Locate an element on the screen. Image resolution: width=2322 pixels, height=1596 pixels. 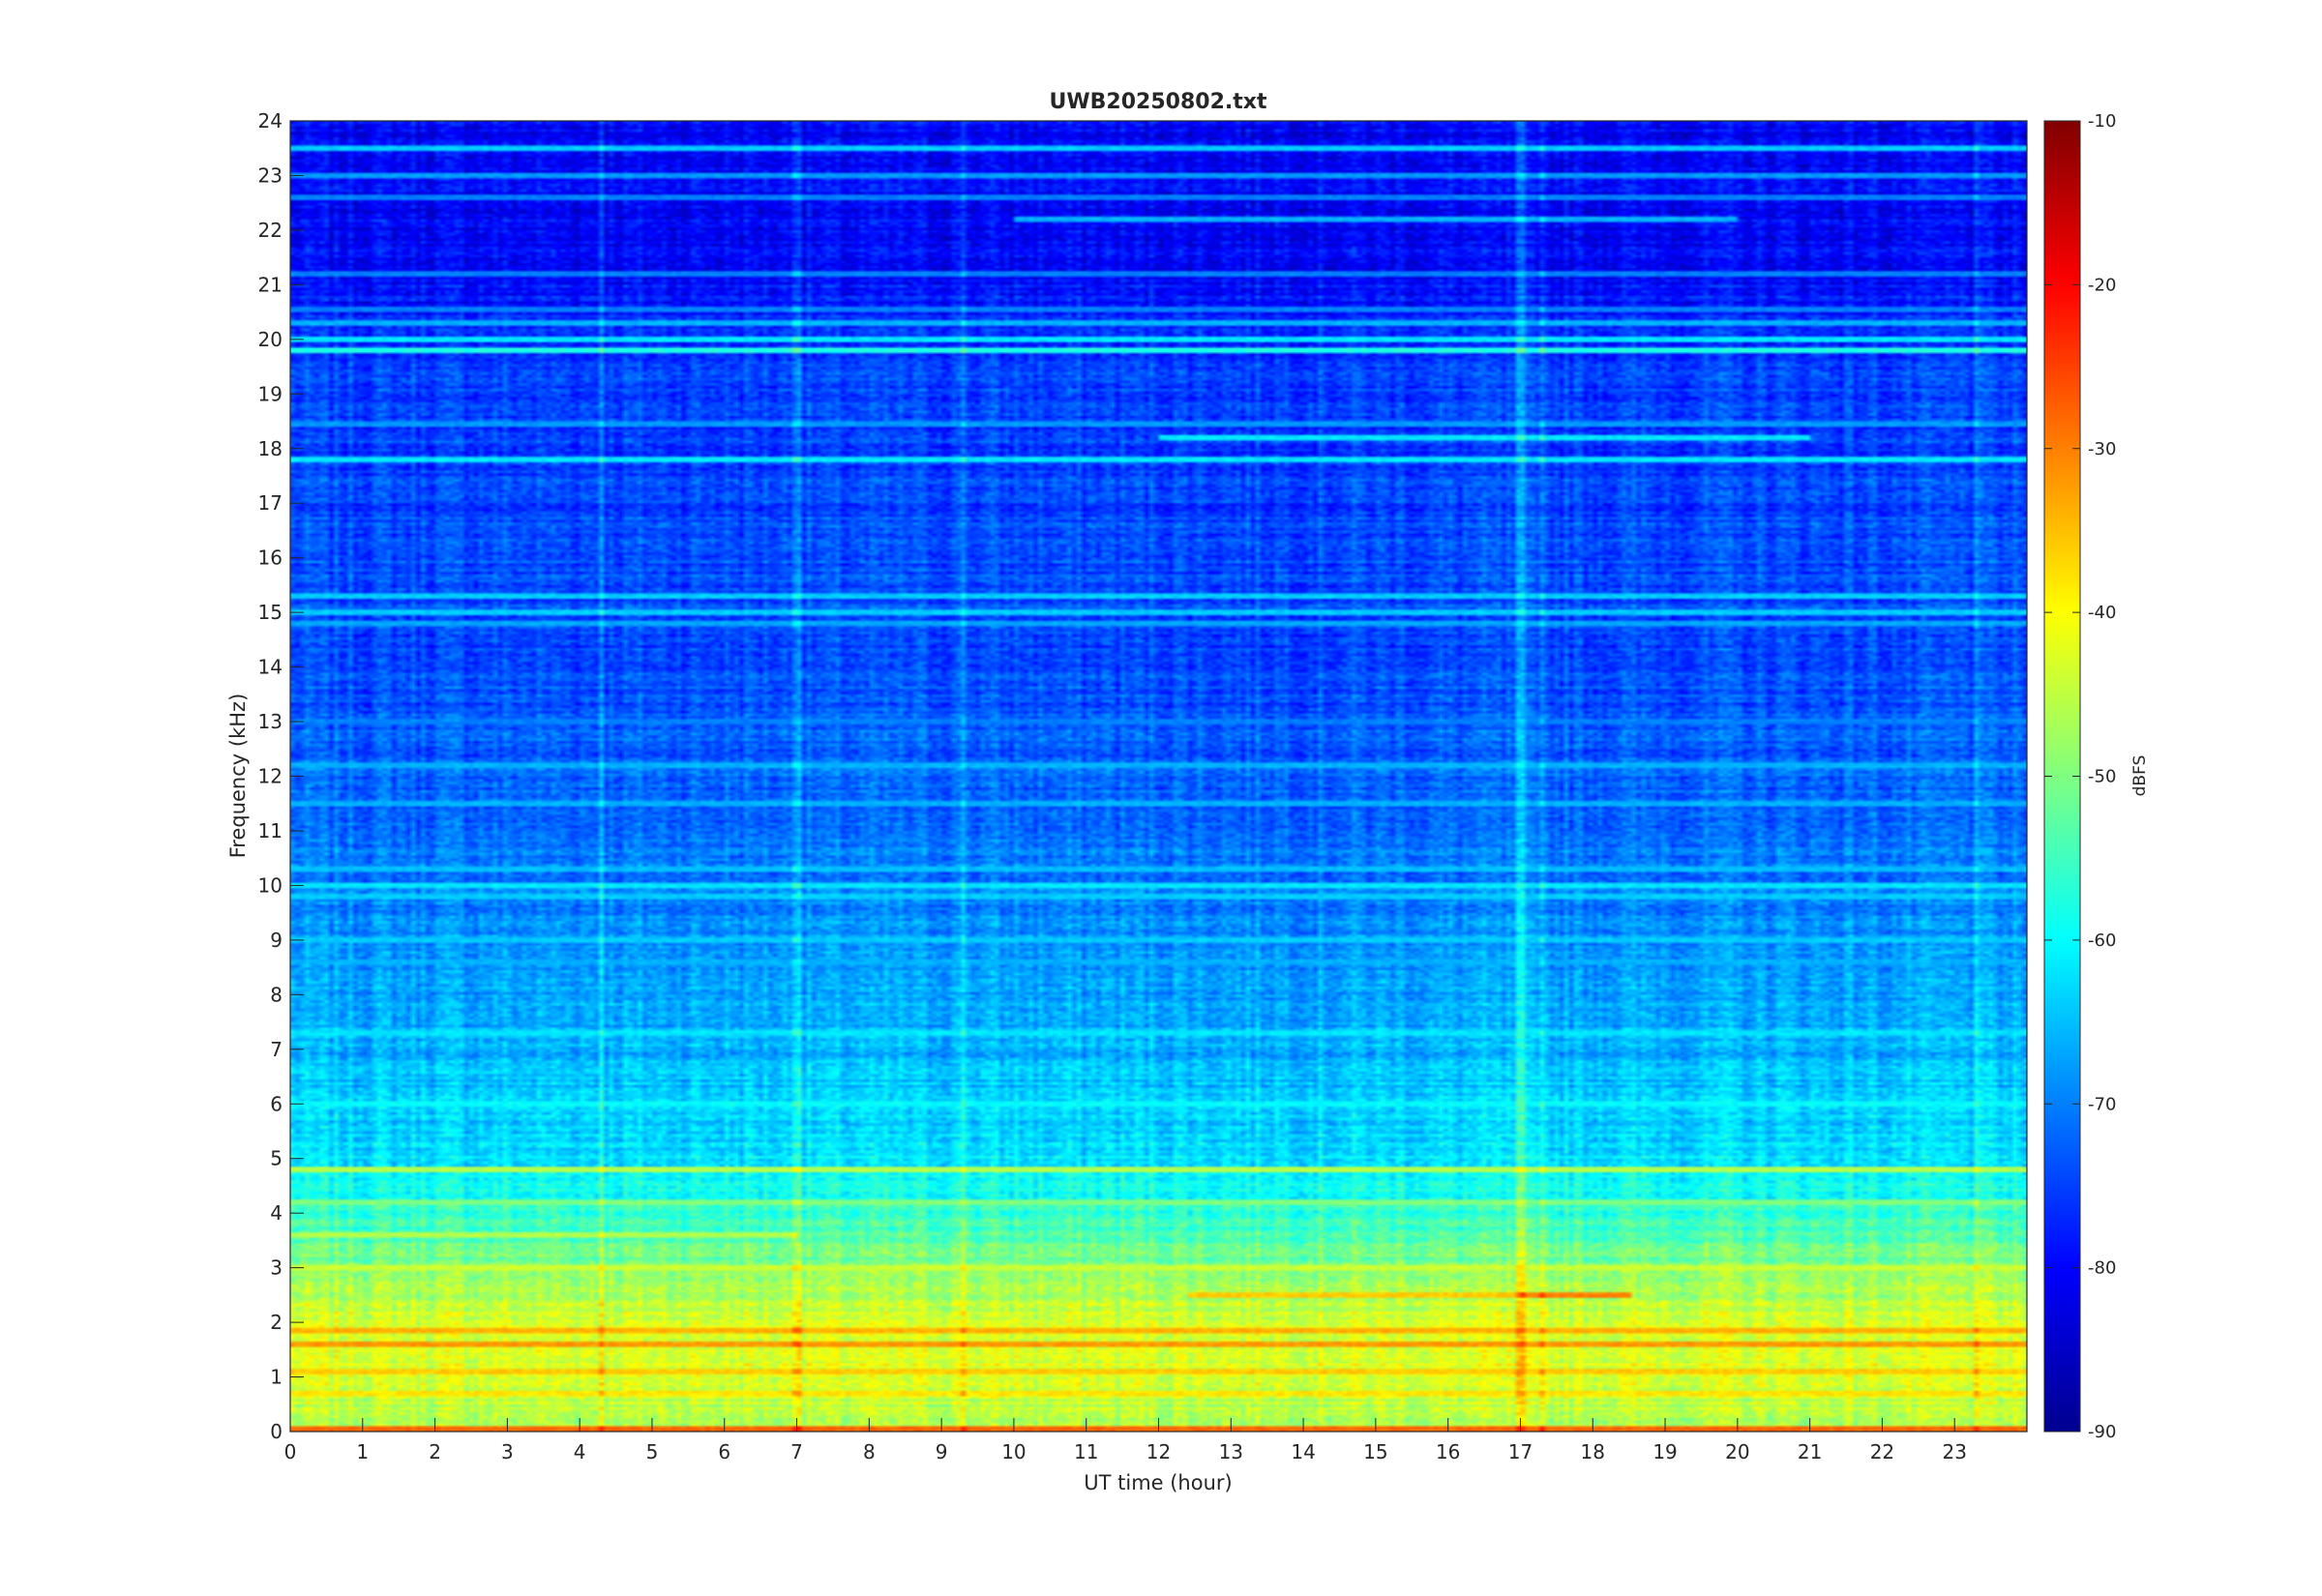
y-tick-label: 10 is located at coordinates (270, 885).